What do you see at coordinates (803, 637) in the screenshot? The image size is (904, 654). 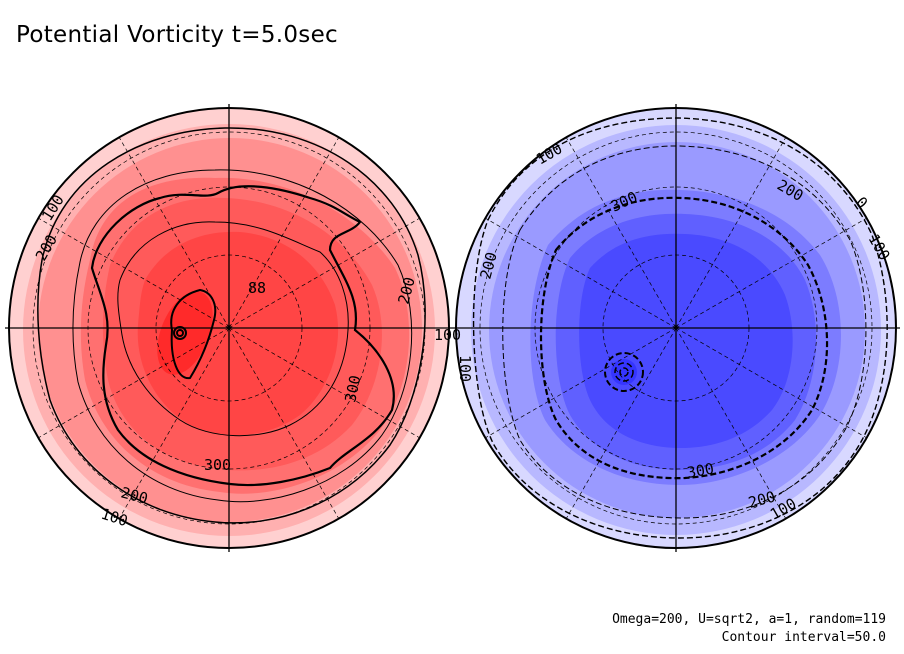 I see `contour-interval-text: Contour interval=50.0` at bounding box center [803, 637].